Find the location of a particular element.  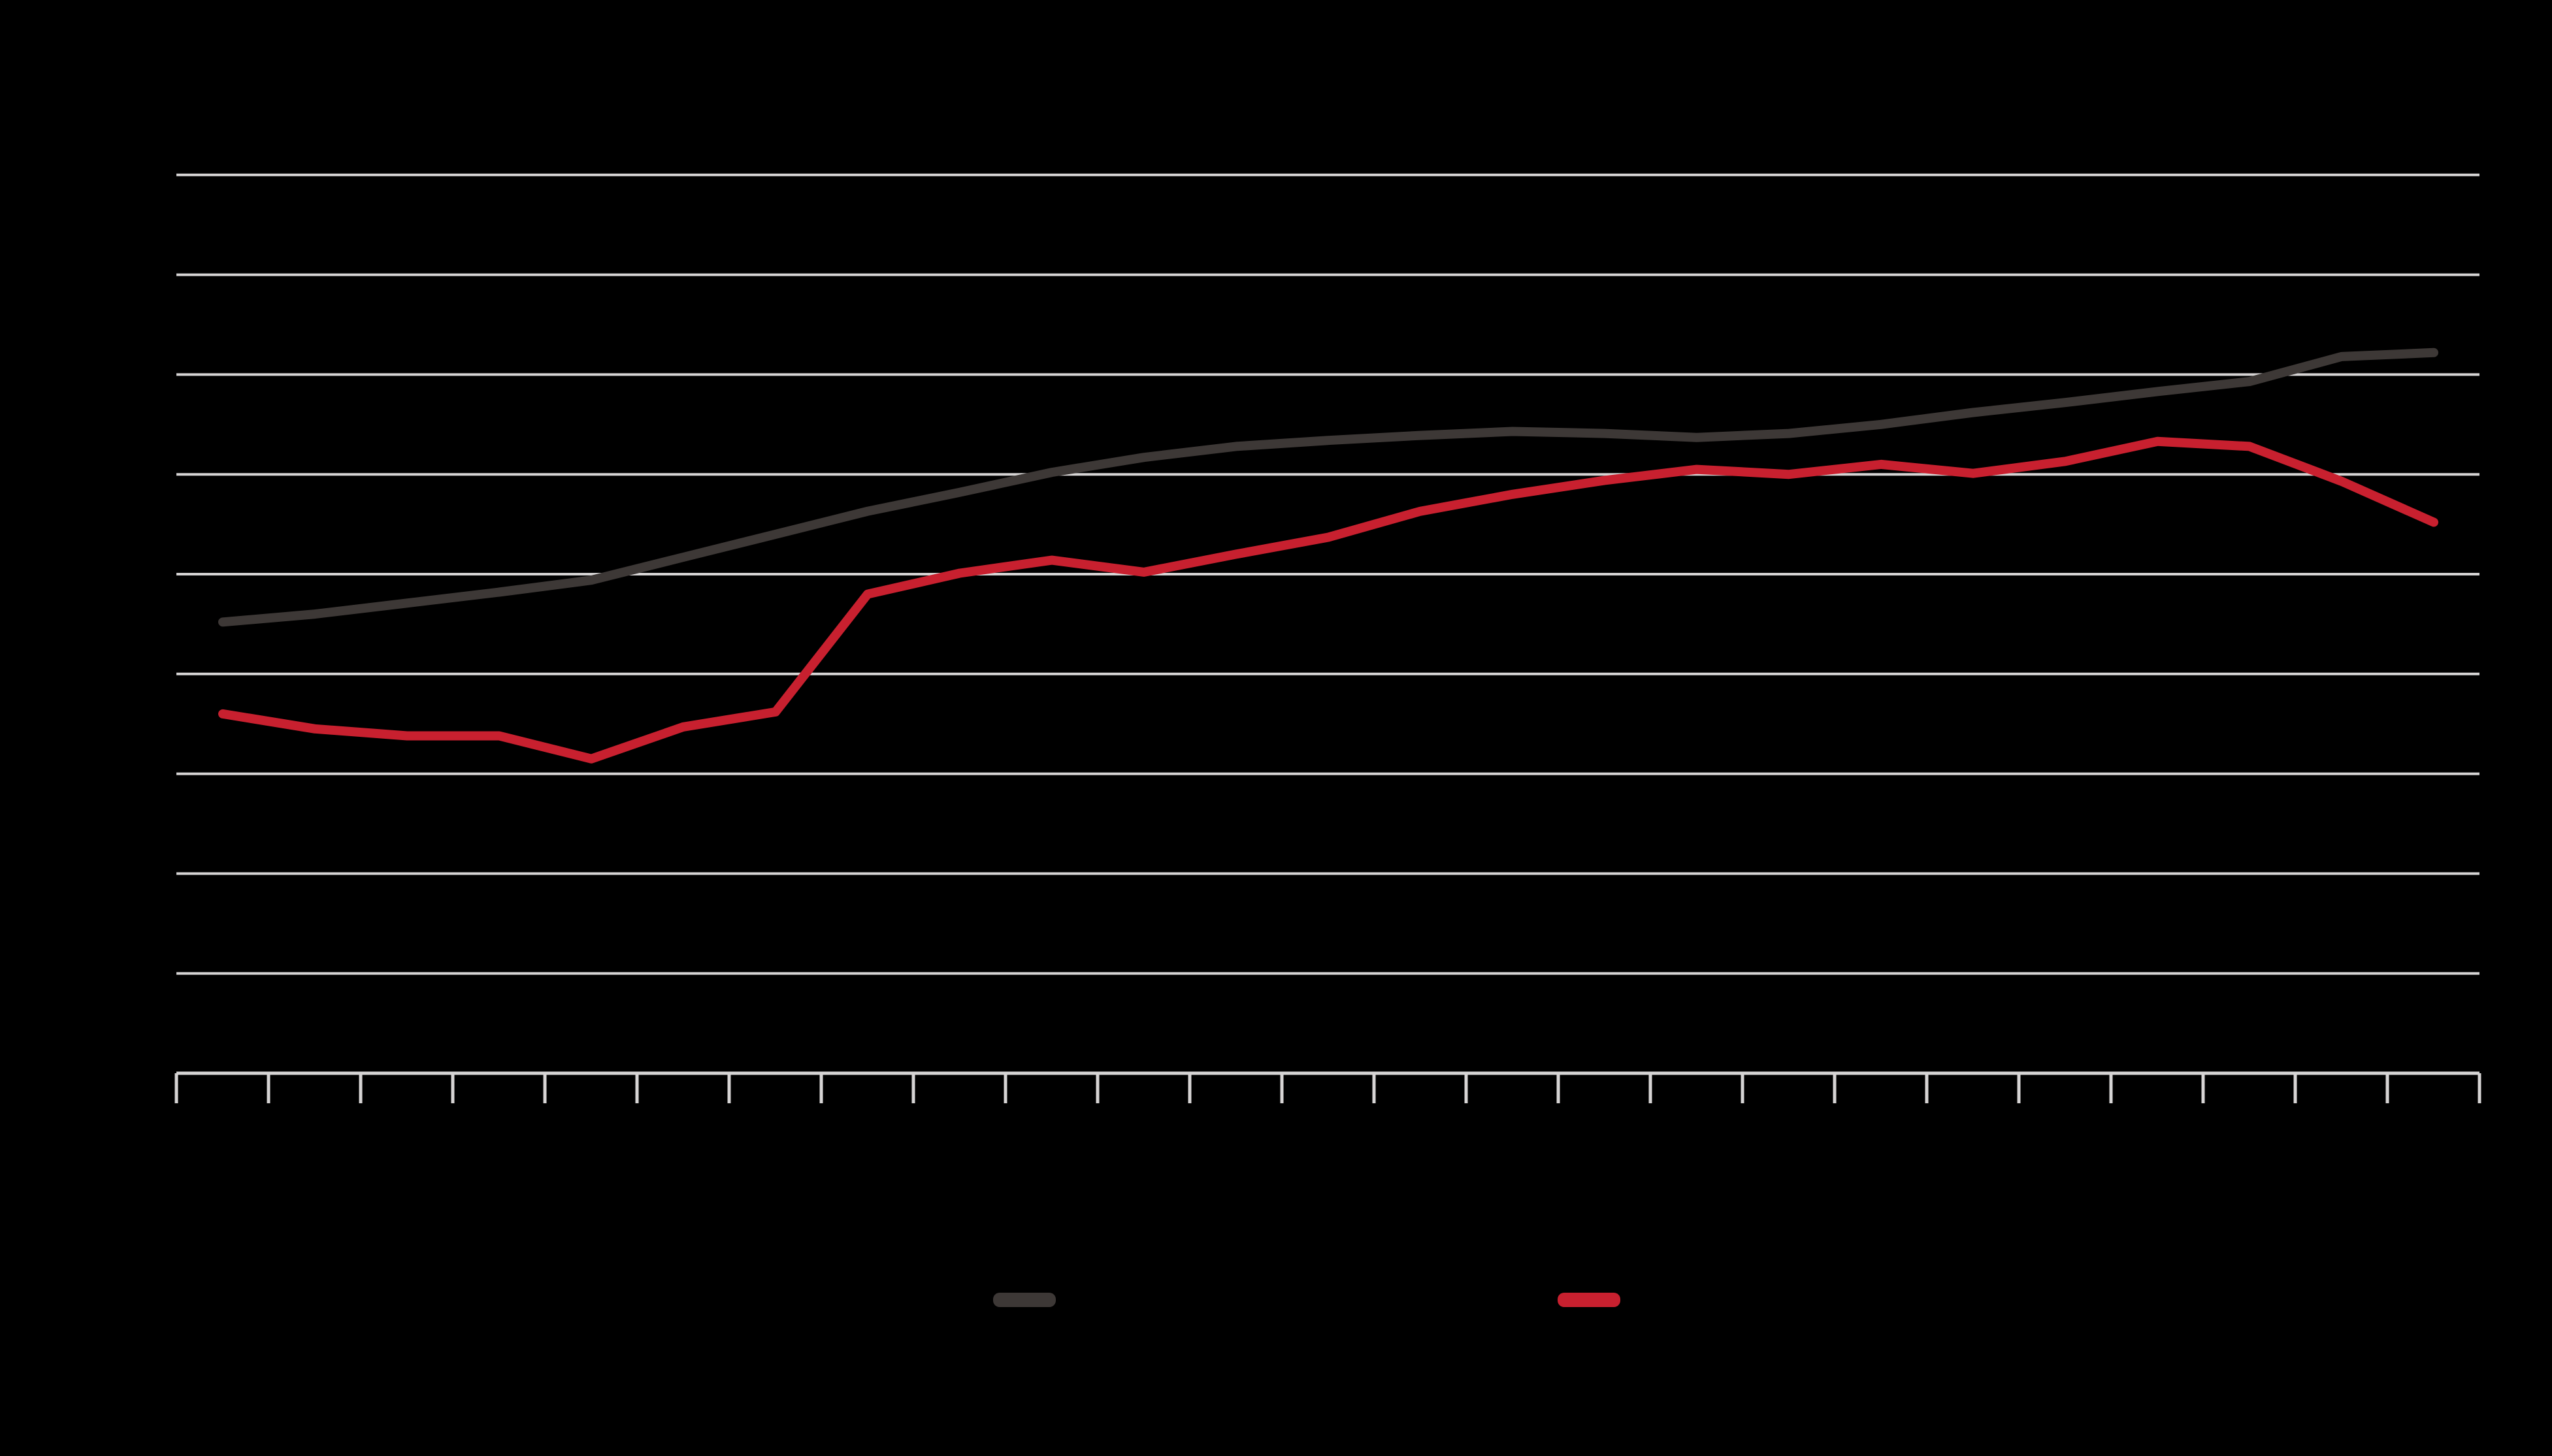

x-axis-group is located at coordinates (1327, 1087).